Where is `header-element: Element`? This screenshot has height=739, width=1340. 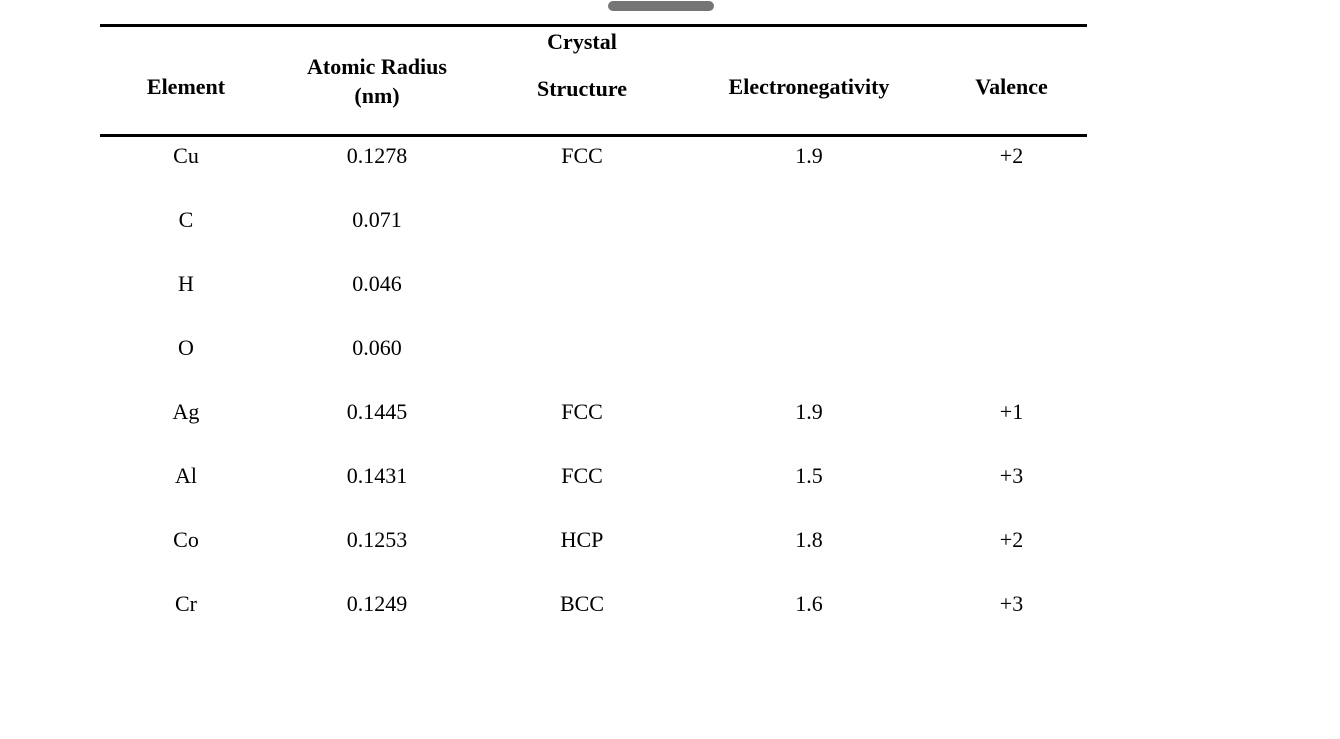
header-element: Element is located at coordinates (186, 80).